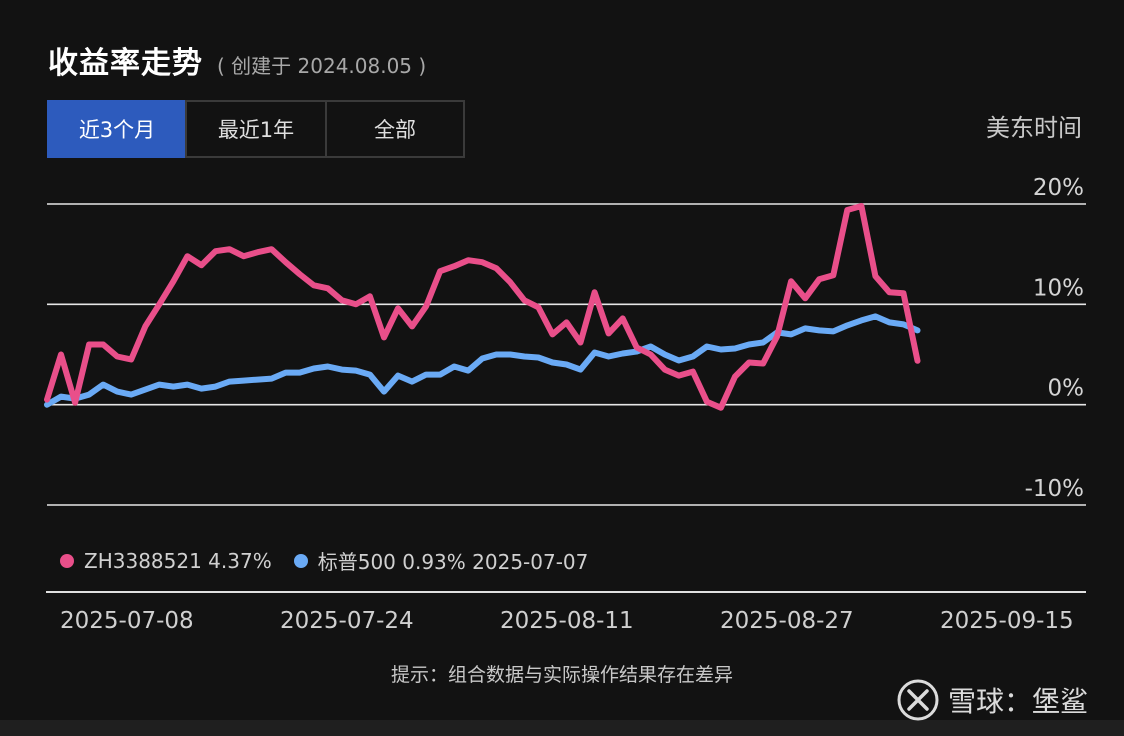 The image size is (1124, 736). What do you see at coordinates (127, 621) in the screenshot?
I see `x-tick-label: 2025-07-08` at bounding box center [127, 621].